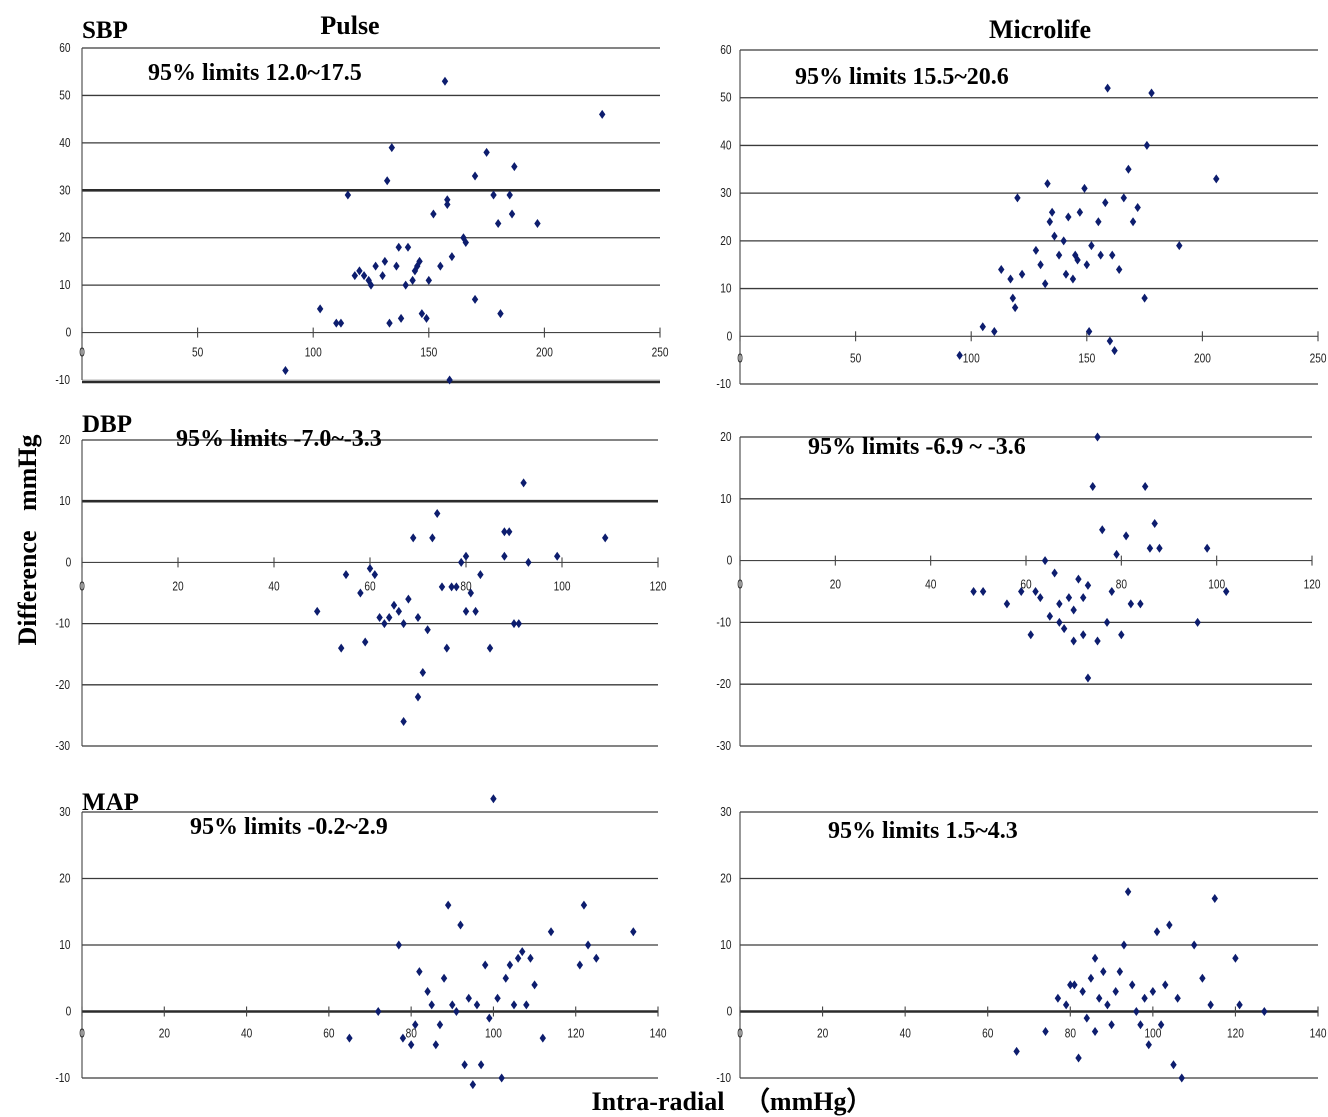  Describe the element at coordinates (412, 1033) in the screenshot. I see `x-tick-label: 80` at that location.